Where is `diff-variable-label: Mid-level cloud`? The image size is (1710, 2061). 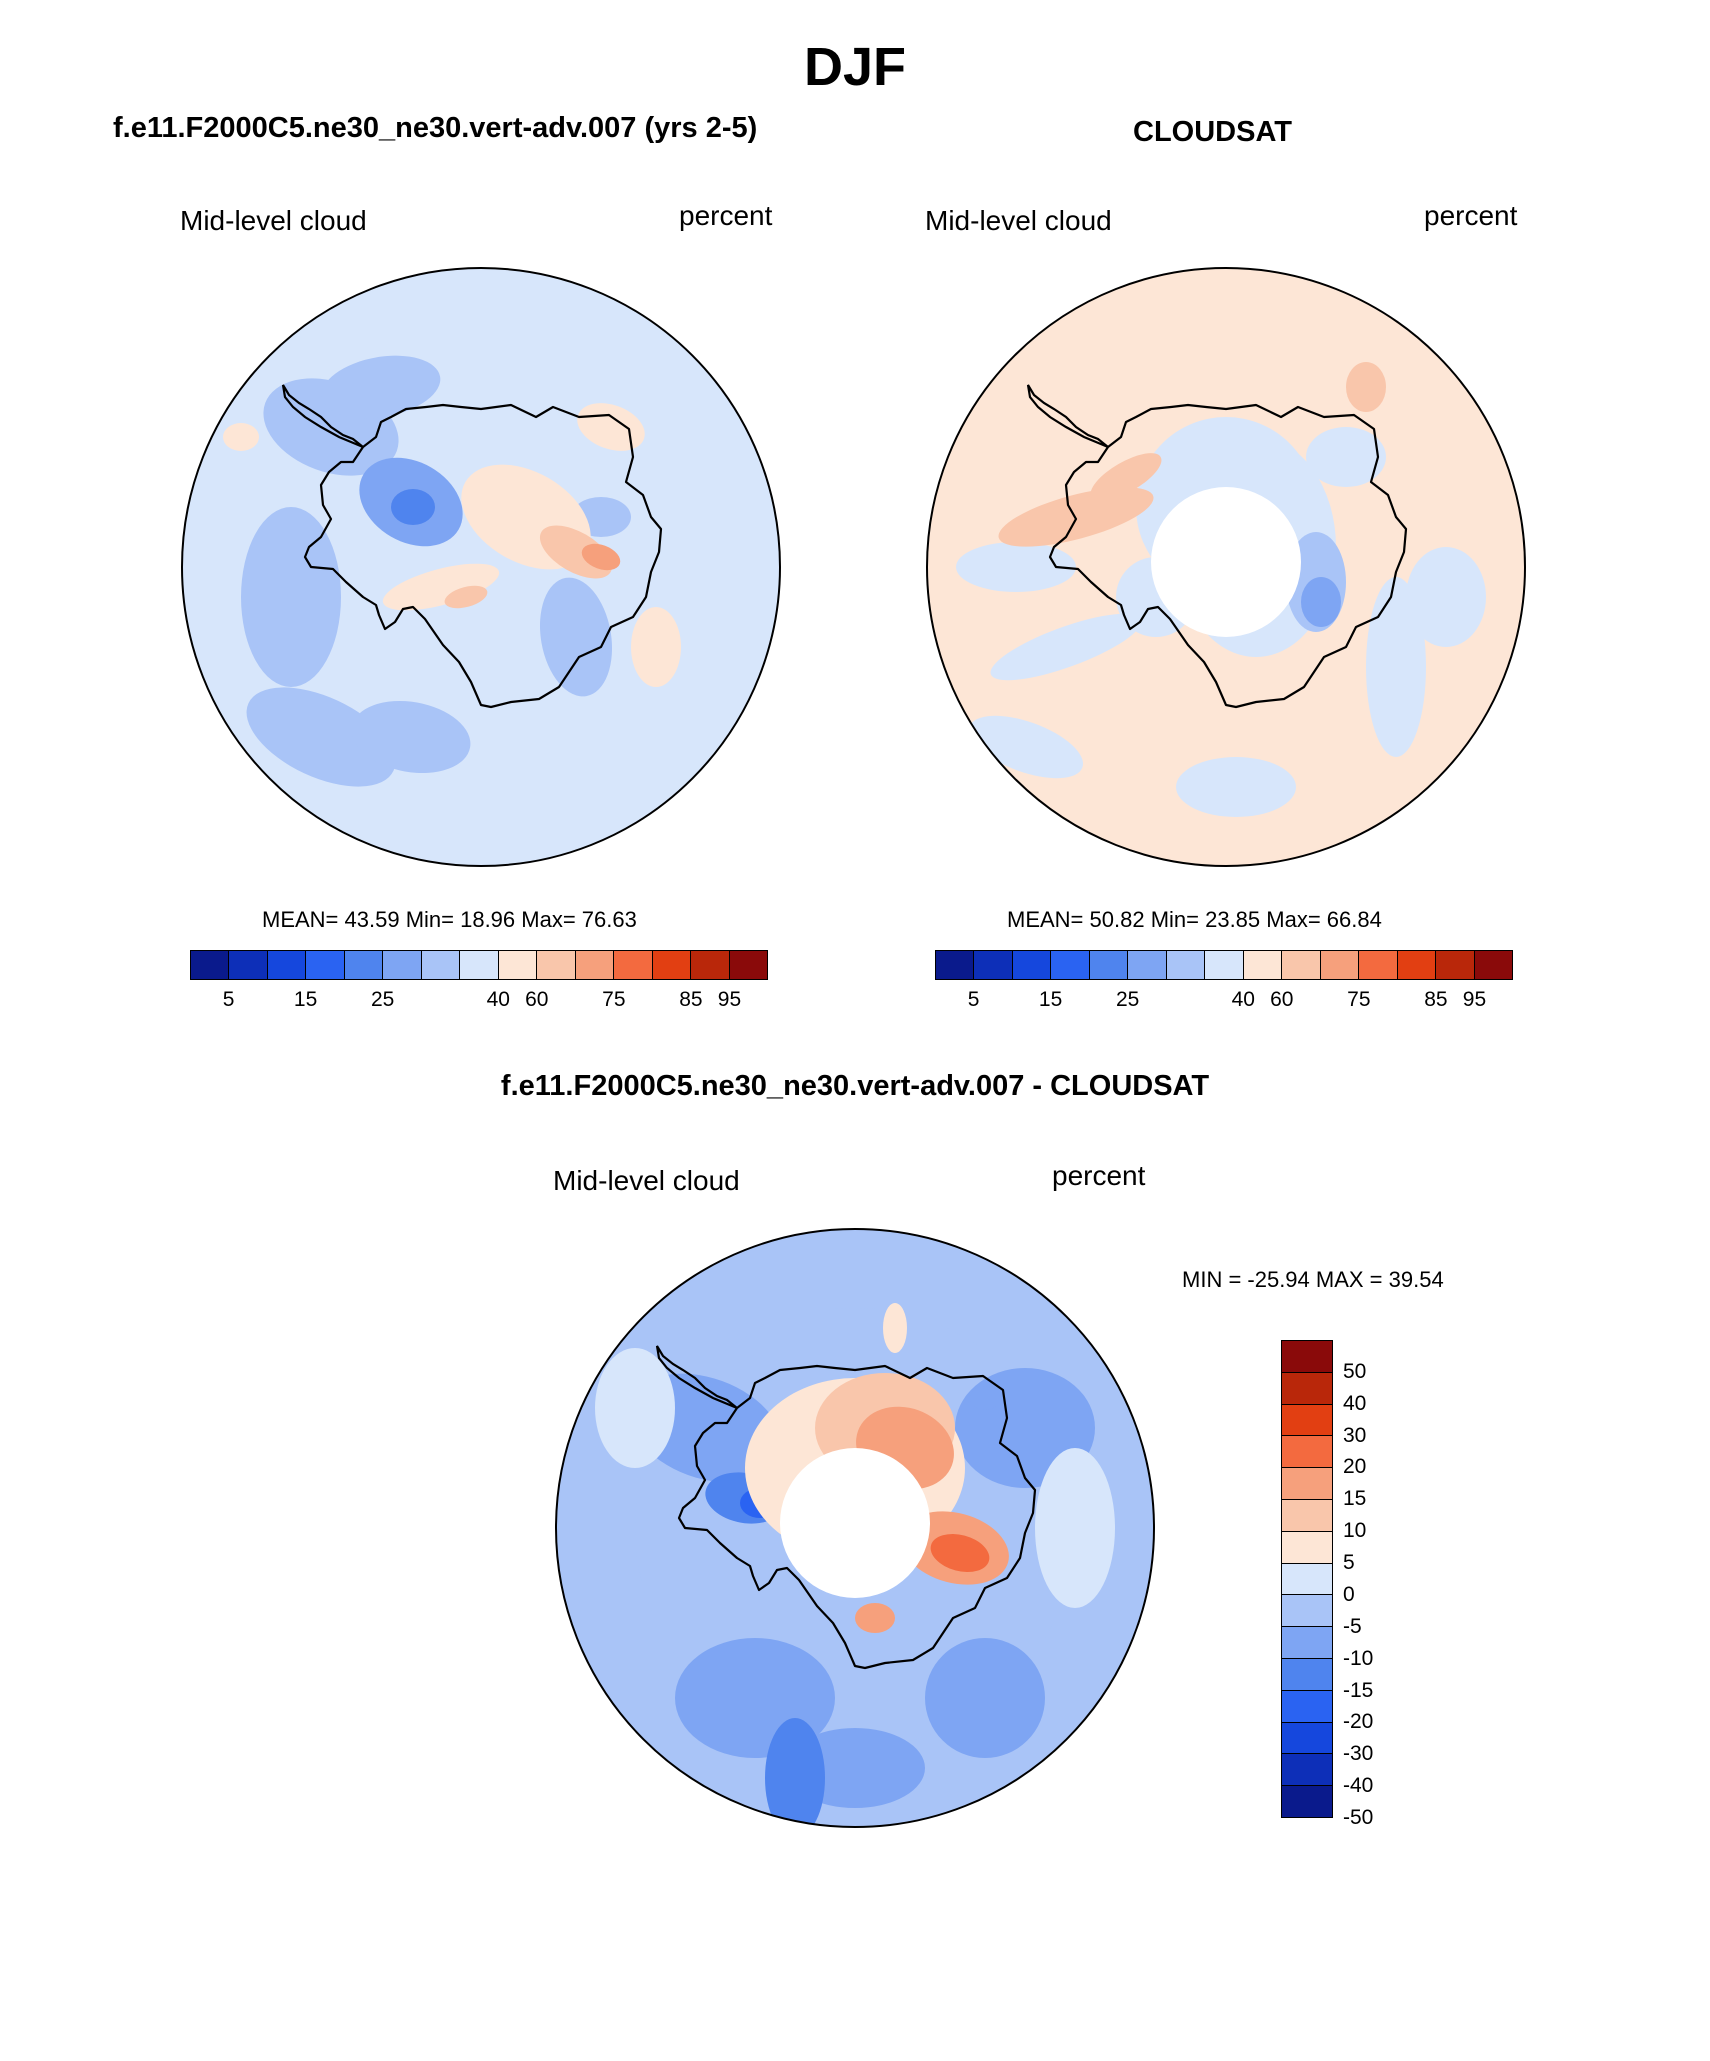 diff-variable-label: Mid-level cloud is located at coordinates (646, 1180).